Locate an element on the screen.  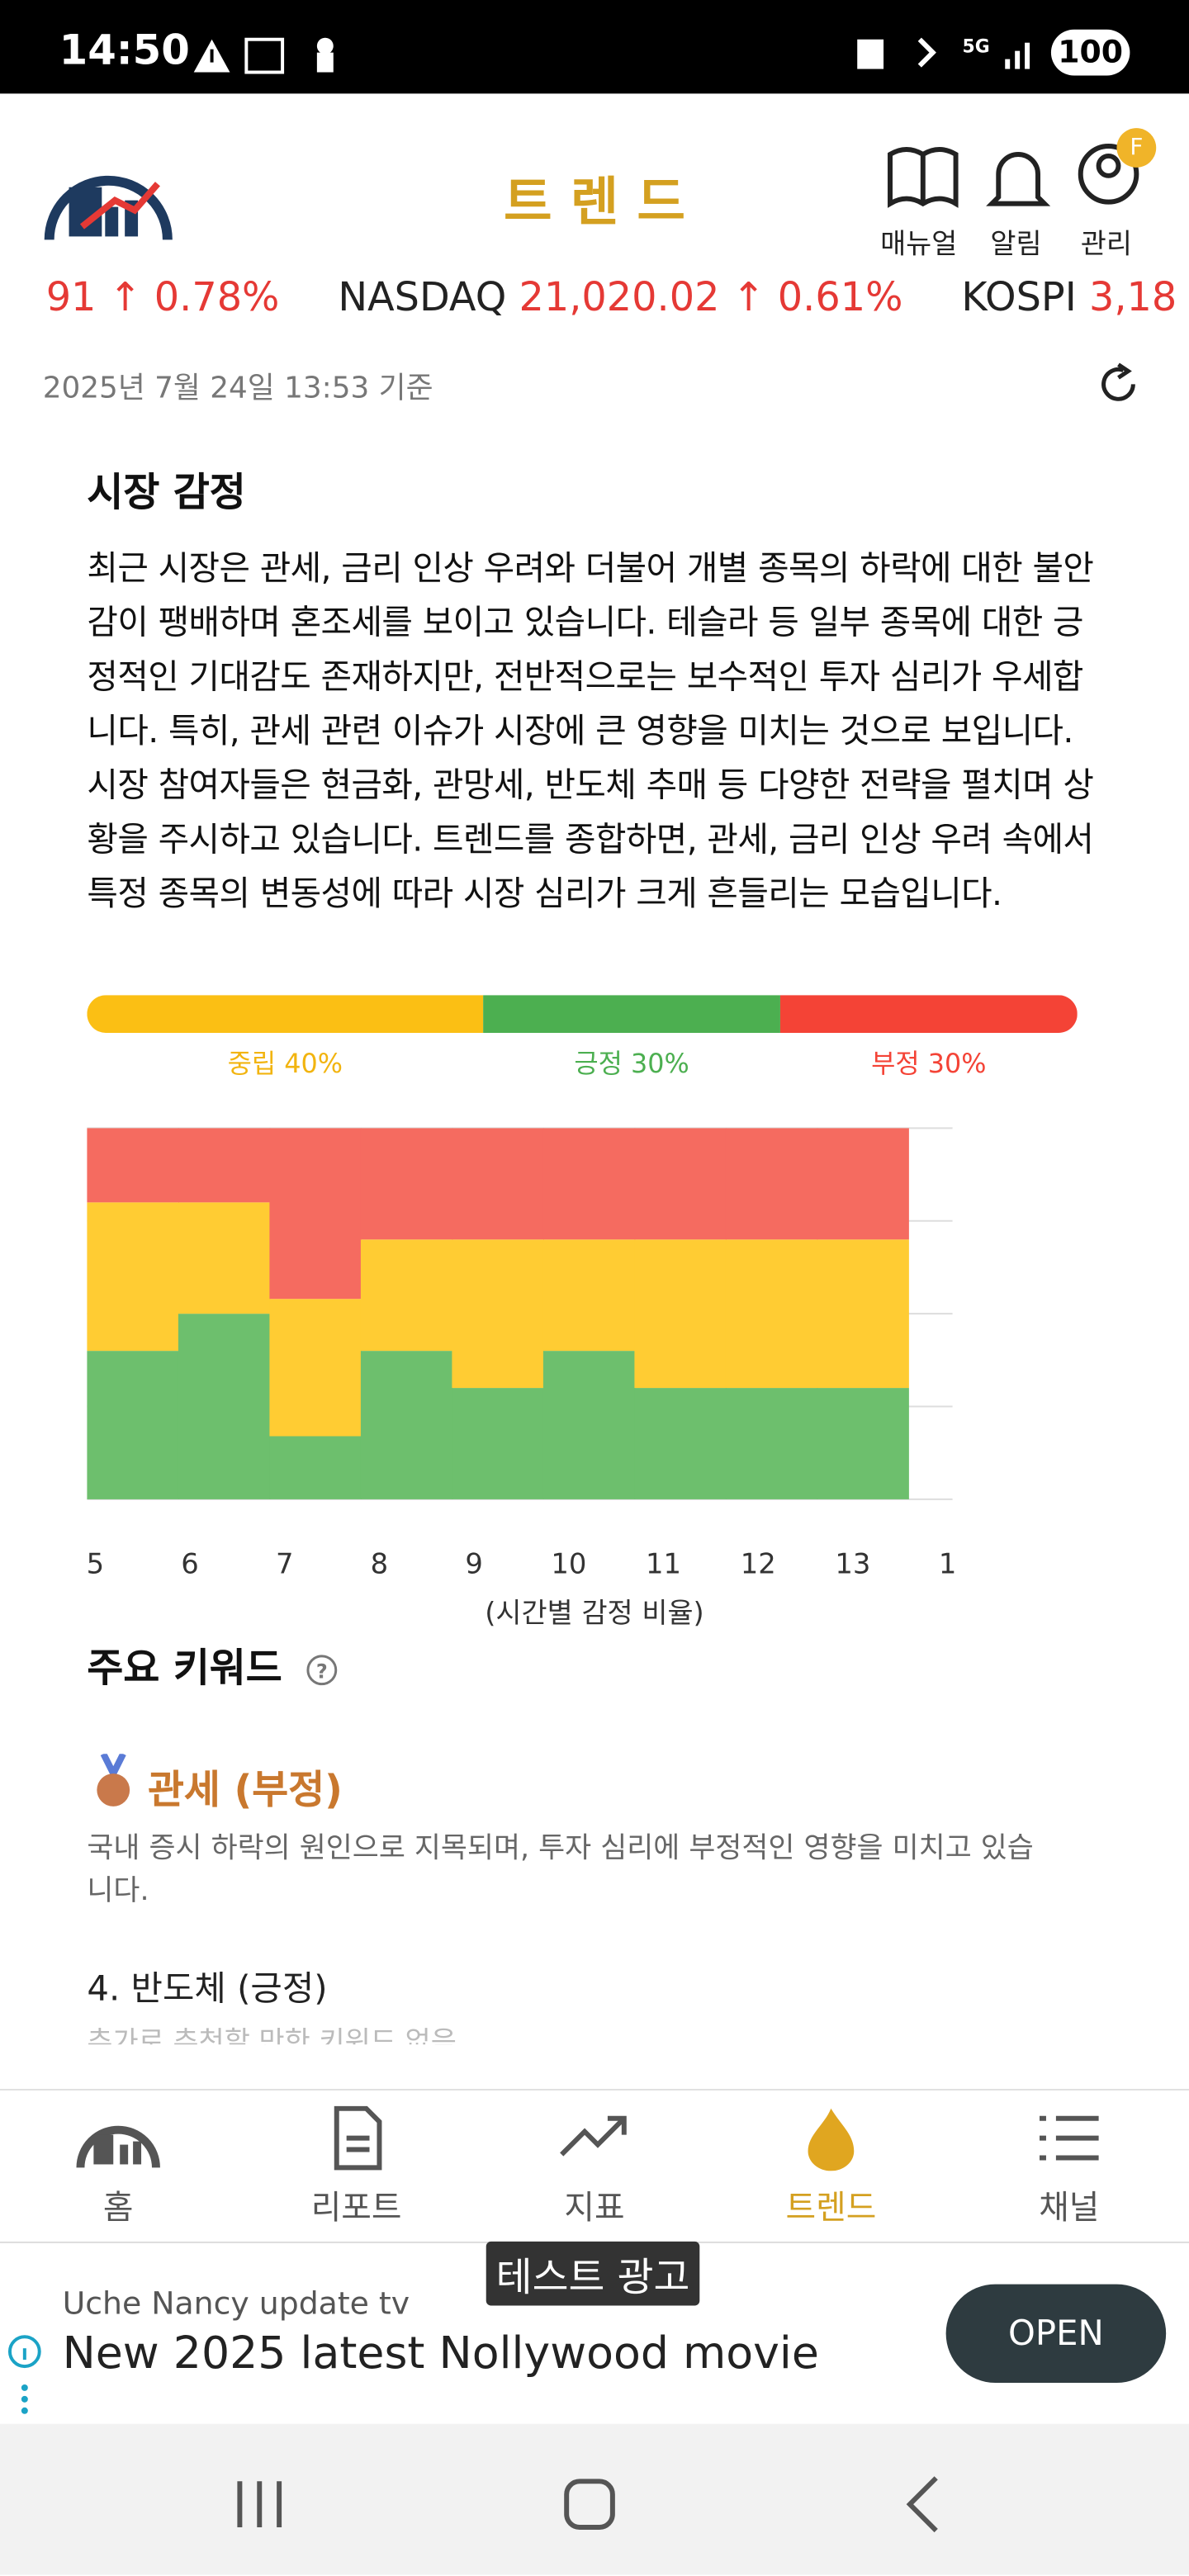
x-axis-label: (시간별 감정 비율) is located at coordinates (594, 1613).